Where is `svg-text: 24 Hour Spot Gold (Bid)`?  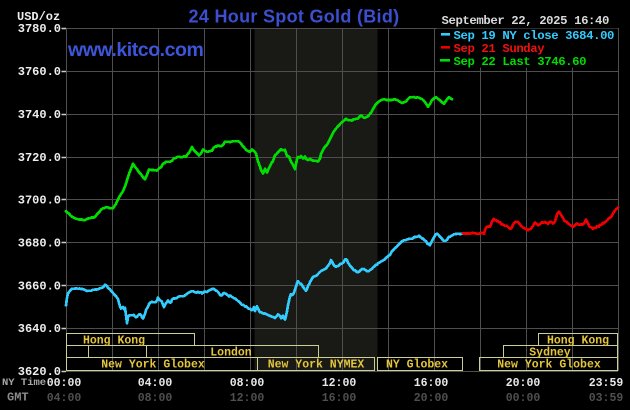 svg-text: 24 Hour Spot Gold (Bid) is located at coordinates (294, 17).